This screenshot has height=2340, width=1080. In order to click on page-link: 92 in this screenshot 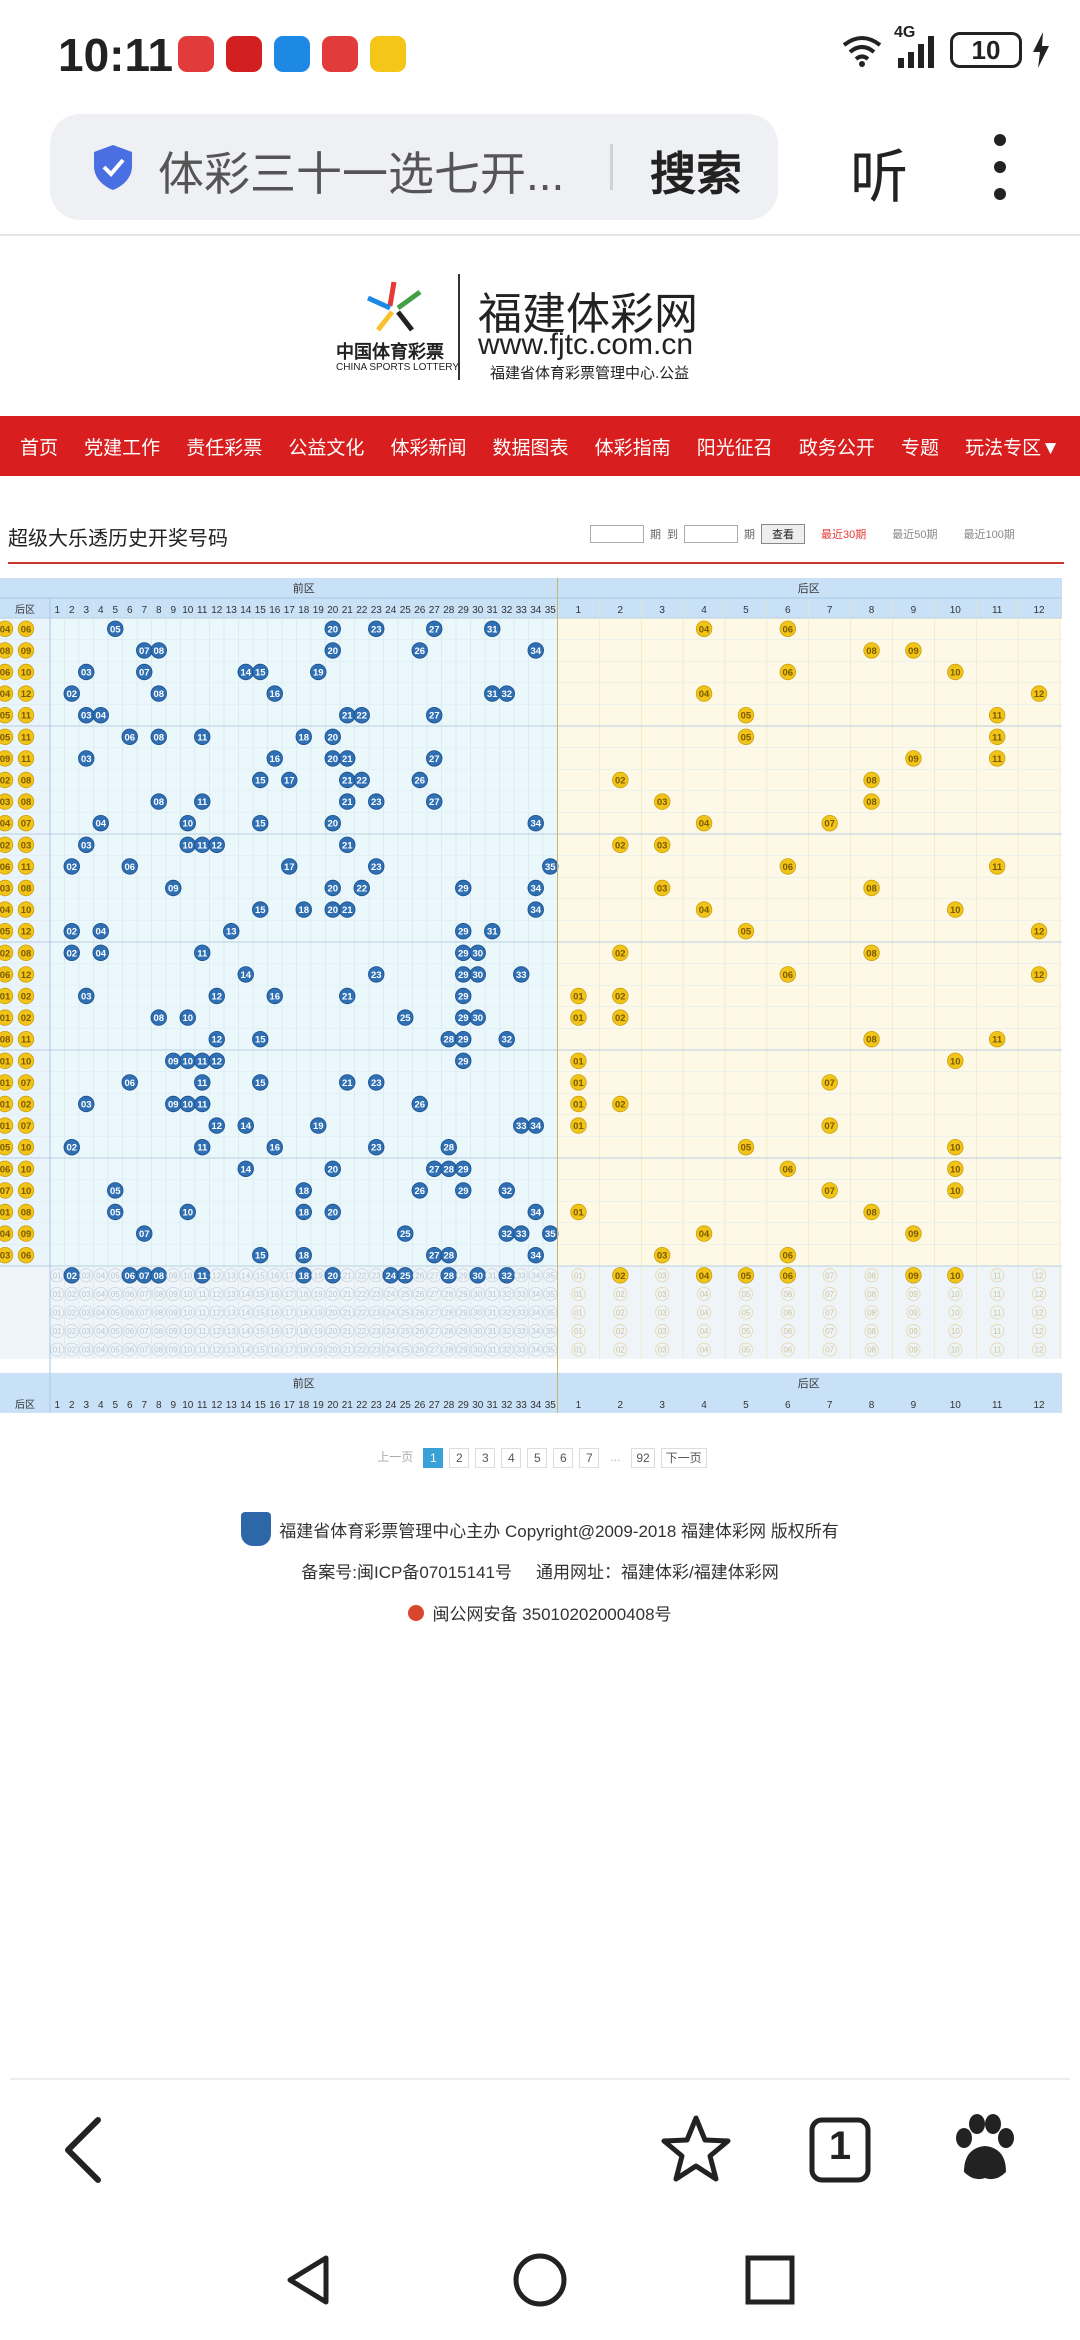, I will do `click(643, 1458)`.